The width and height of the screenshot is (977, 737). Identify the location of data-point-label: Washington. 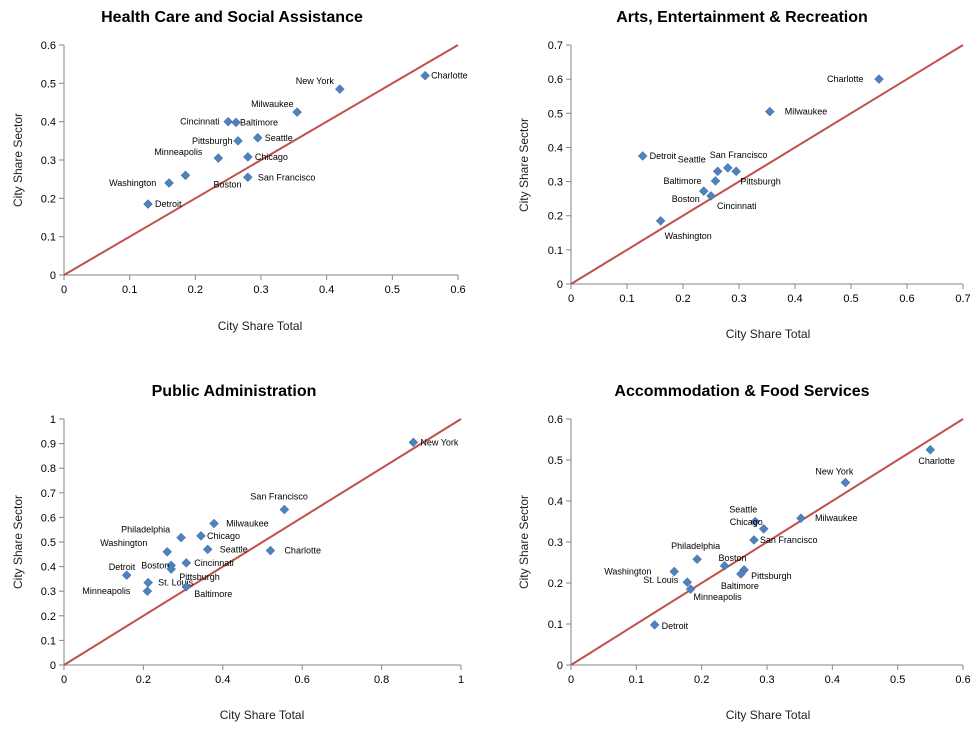
(132, 183).